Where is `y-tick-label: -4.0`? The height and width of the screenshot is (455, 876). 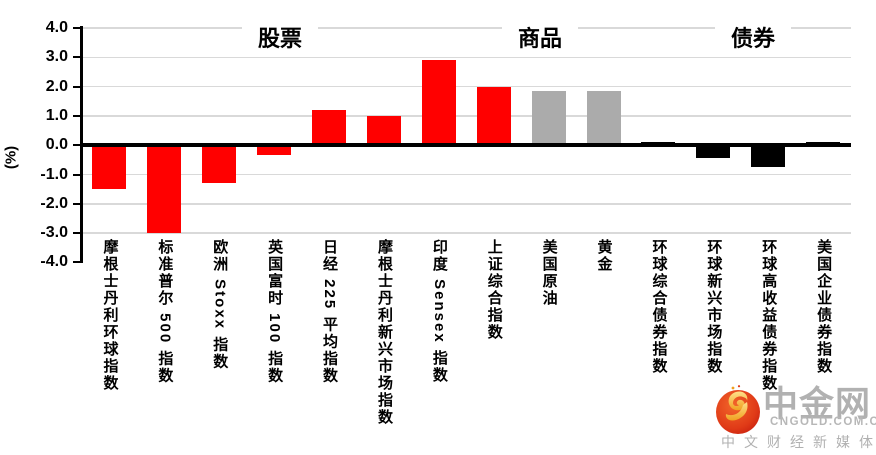 y-tick-label: -4.0 is located at coordinates (54, 262).